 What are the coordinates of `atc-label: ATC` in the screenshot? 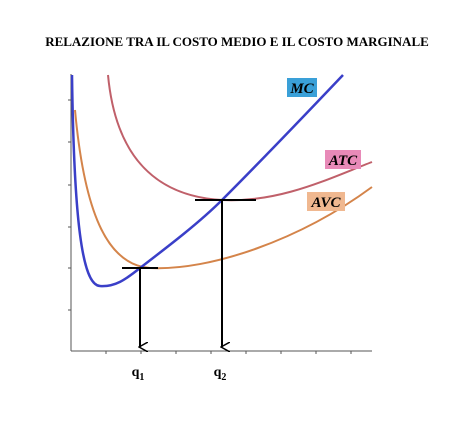 It's located at (343, 161).